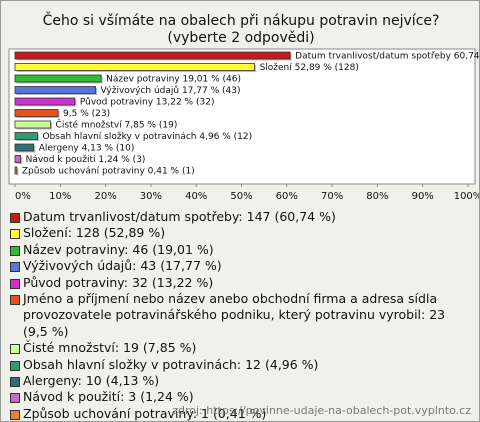  Describe the element at coordinates (122, 266) in the screenshot. I see `legend-label: Výživových údajů: 43 (17,77 %)` at that location.